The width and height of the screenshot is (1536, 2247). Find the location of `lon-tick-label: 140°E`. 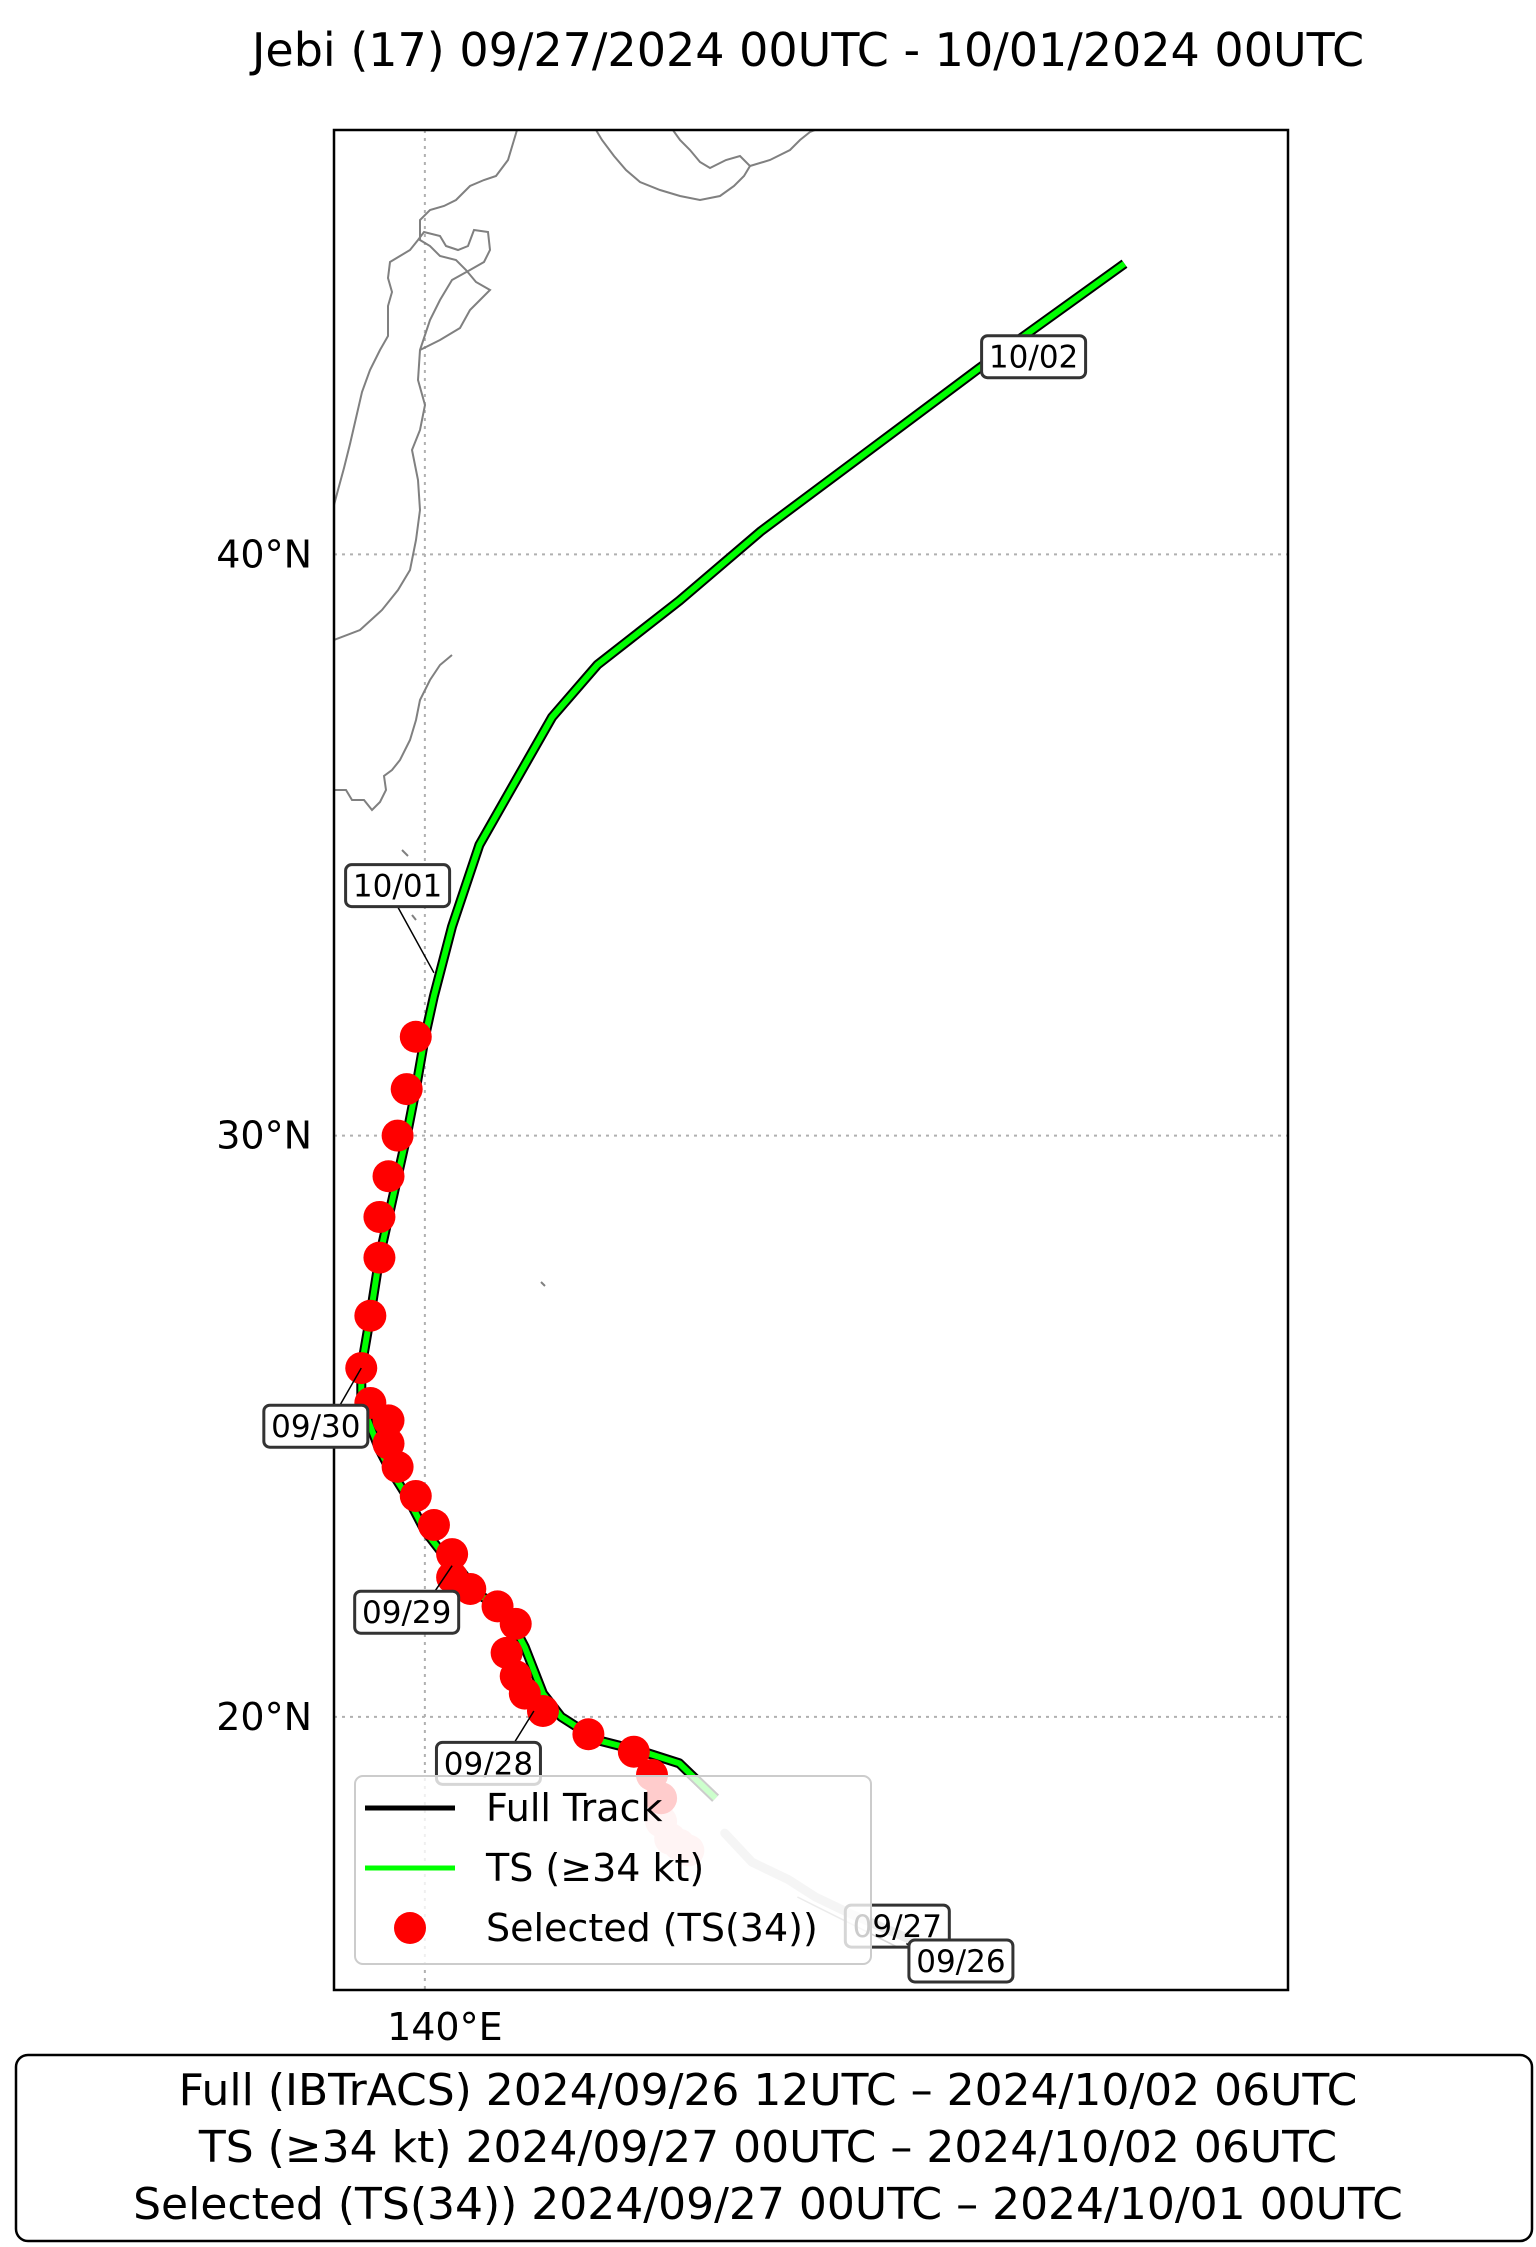

lon-tick-label: 140°E is located at coordinates (445, 2027).